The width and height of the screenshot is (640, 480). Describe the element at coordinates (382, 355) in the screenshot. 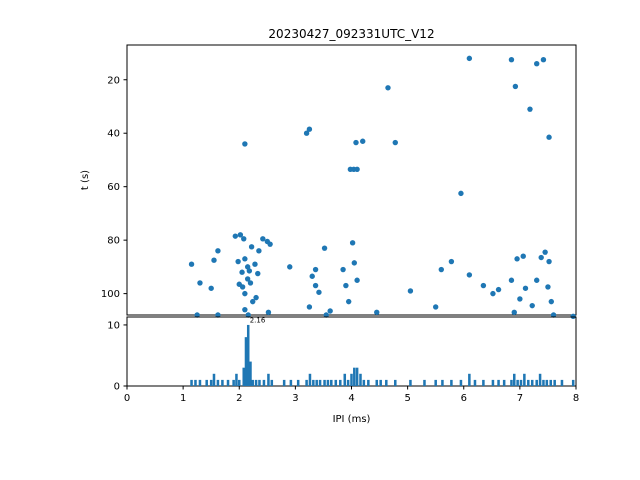

I see `histogram-bars` at that location.